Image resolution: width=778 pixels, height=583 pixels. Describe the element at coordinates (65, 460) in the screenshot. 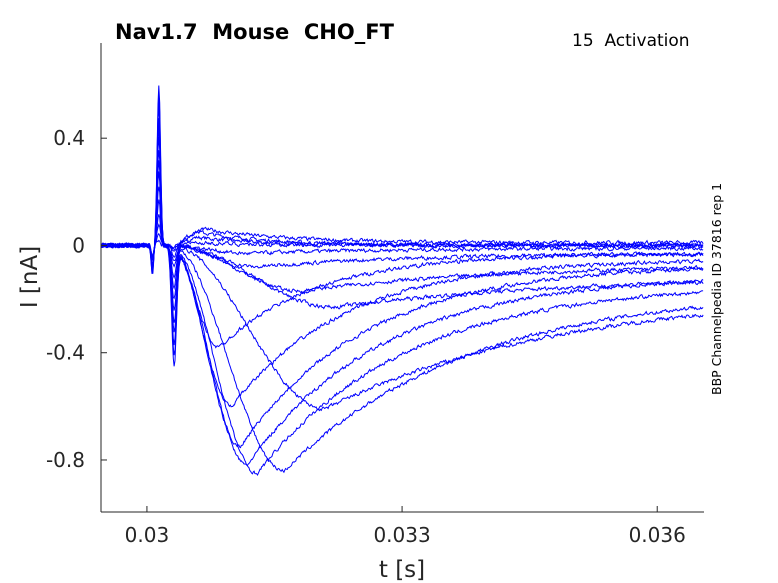

I see `y-tick-label: -0.8` at that location.